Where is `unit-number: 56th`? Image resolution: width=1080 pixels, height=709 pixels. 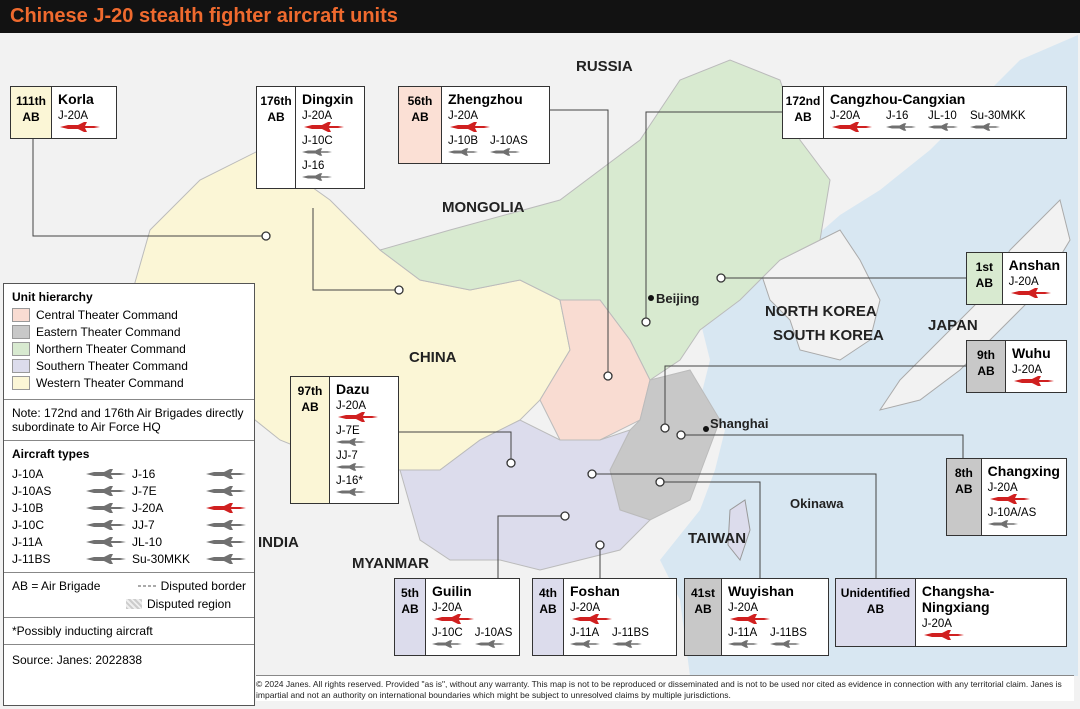
unit-number: 56th is located at coordinates (420, 101).